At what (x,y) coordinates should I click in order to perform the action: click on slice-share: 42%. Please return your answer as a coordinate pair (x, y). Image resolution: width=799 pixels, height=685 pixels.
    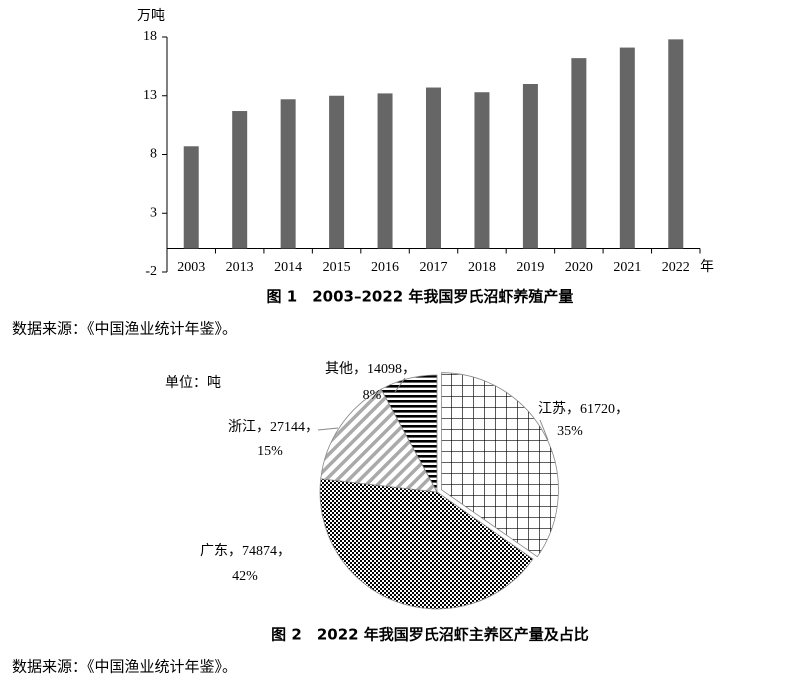
    Looking at the image, I should click on (245, 576).